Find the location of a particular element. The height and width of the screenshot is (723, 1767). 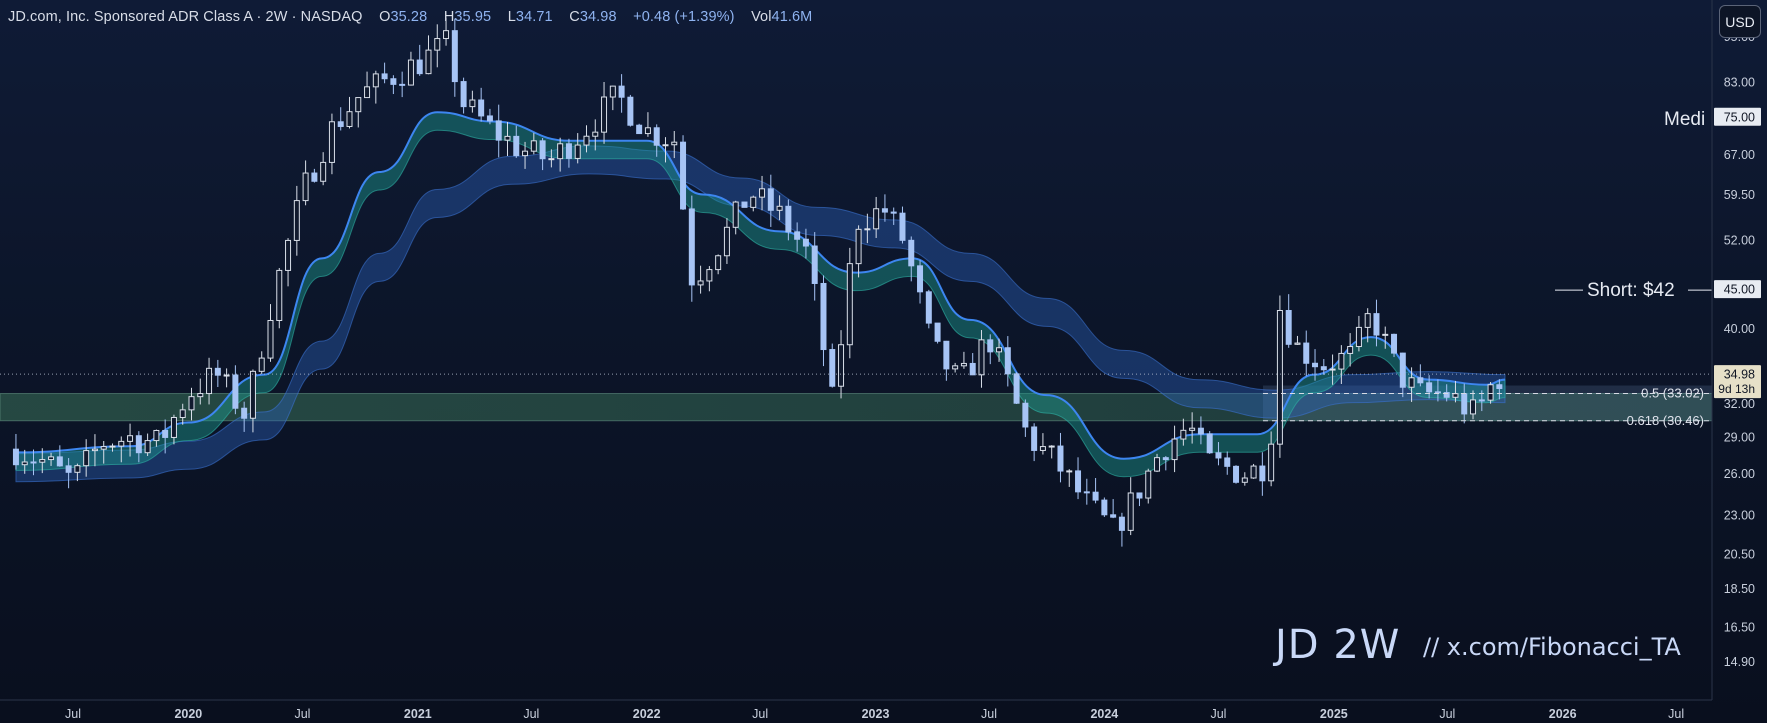

price-tick-label: 18.50 is located at coordinates (1739, 589).